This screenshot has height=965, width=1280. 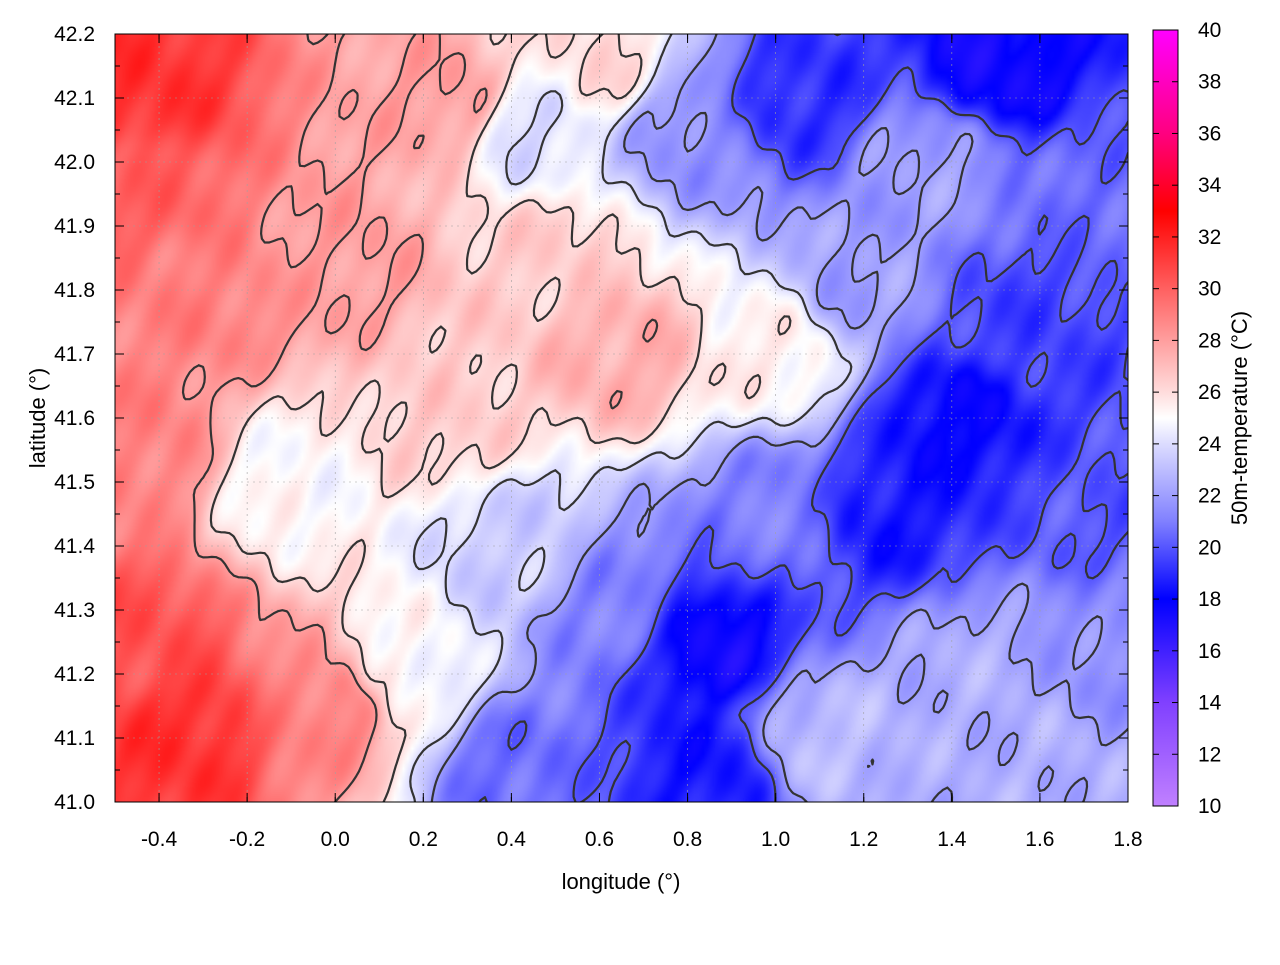 I want to click on colorbar-tick-label: 18, so click(x=1209, y=599).